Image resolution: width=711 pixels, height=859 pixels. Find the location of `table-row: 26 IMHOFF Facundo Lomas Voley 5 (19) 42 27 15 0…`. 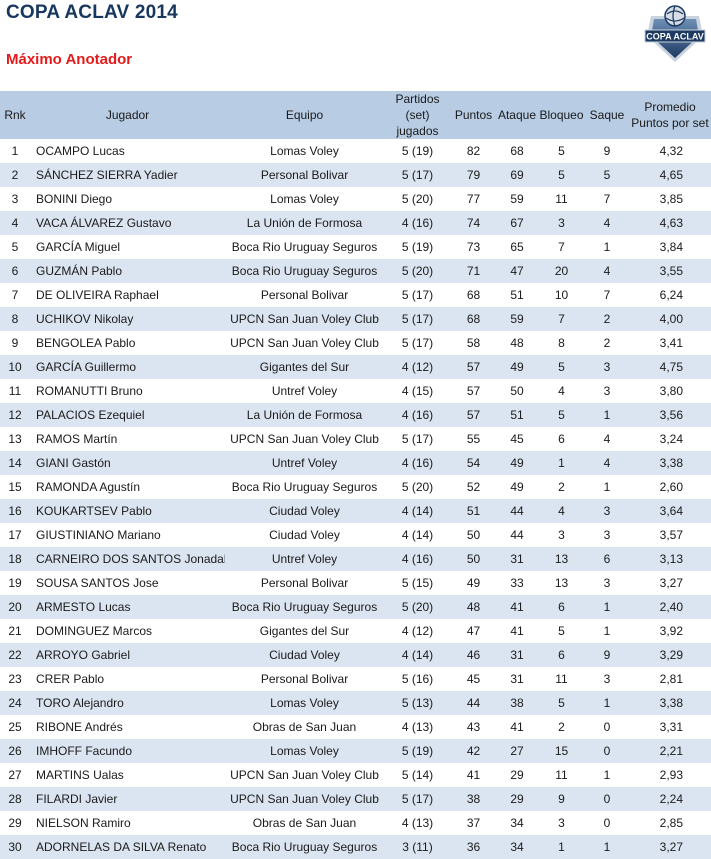

table-row: 26 IMHOFF Facundo Lomas Voley 5 (19) 42 27 15 0… is located at coordinates (355, 751).